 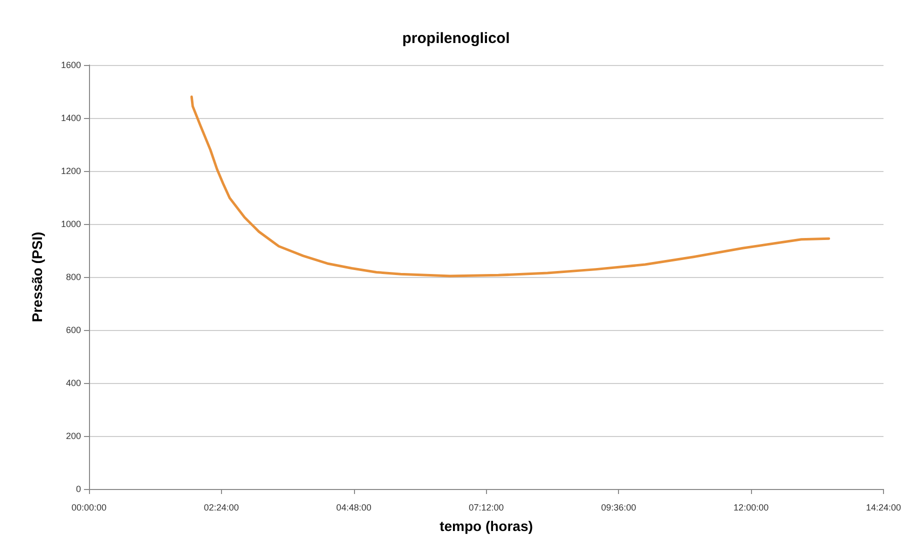 I want to click on y-tick-label: 200, so click(x=73, y=436).